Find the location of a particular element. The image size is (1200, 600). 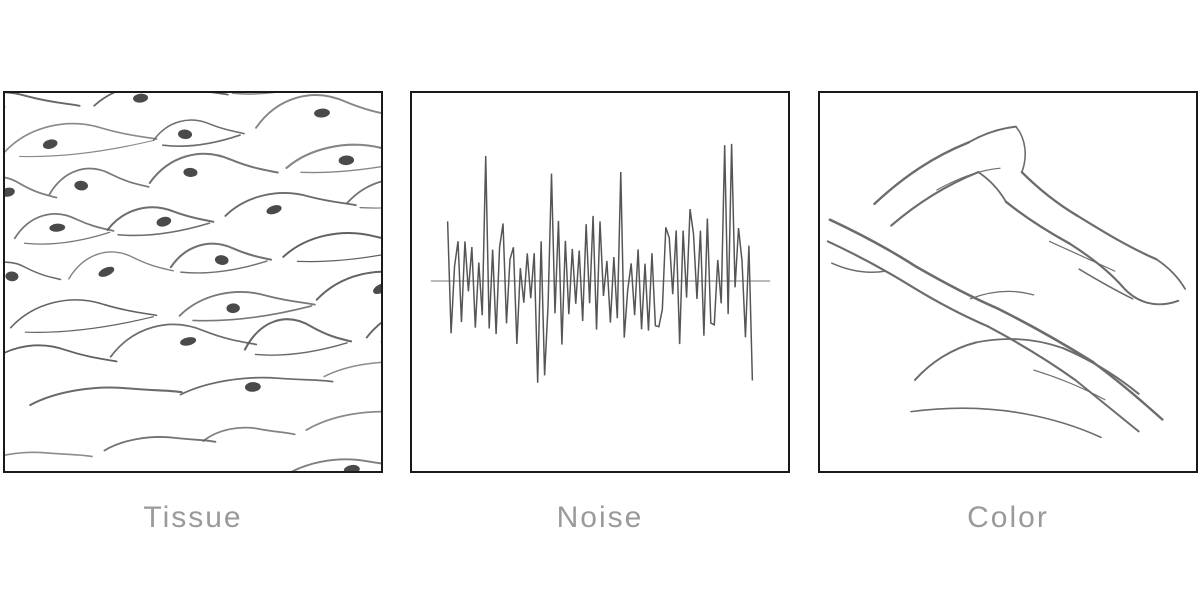

panel-label-noise: Noise is located at coordinates (600, 517).